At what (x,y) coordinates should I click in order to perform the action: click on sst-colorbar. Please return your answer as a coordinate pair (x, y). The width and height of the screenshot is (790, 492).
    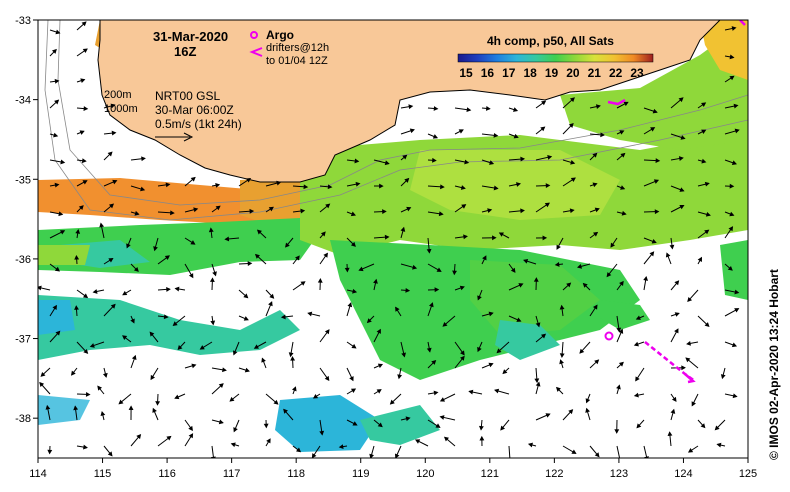
    Looking at the image, I should click on (555, 58).